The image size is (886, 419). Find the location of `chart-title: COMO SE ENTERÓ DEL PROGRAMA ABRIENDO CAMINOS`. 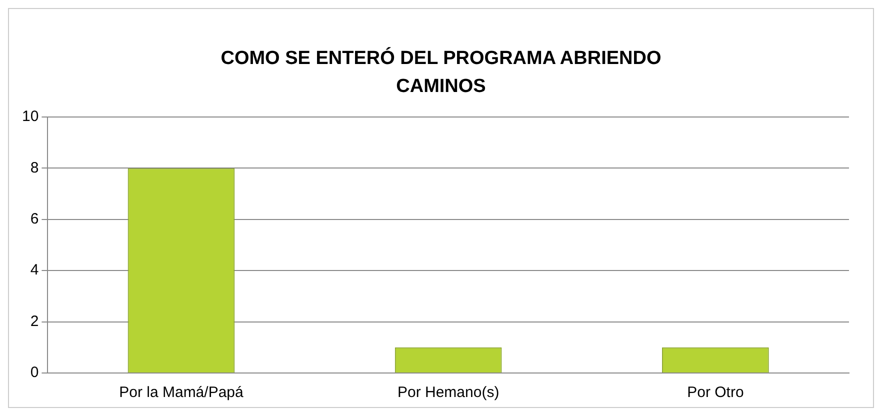

chart-title: COMO SE ENTERÓ DEL PROGRAMA ABRIENDO CAMINOS is located at coordinates (441, 72).